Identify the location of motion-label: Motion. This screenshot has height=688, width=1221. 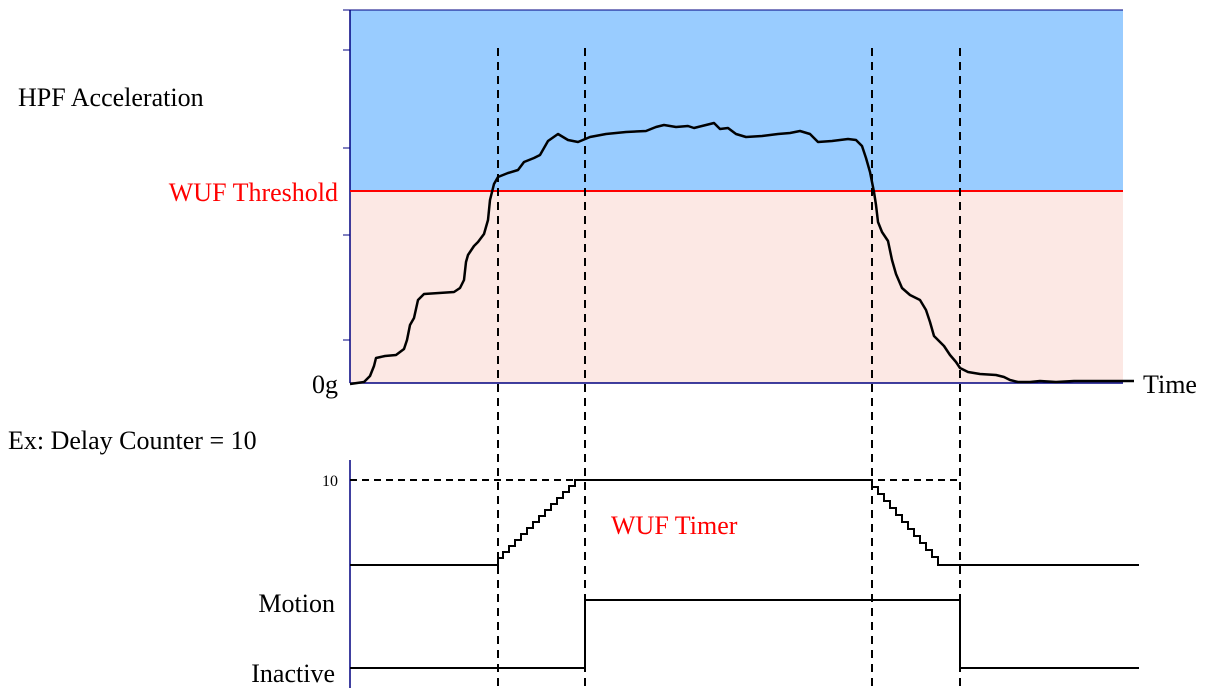
(296, 603).